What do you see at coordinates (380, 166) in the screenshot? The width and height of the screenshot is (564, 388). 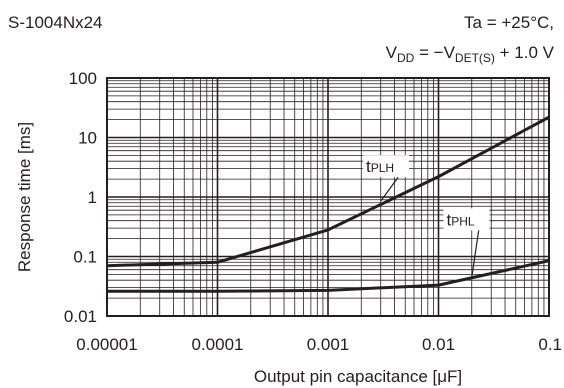 I see `series-label-plh: tPLH` at bounding box center [380, 166].